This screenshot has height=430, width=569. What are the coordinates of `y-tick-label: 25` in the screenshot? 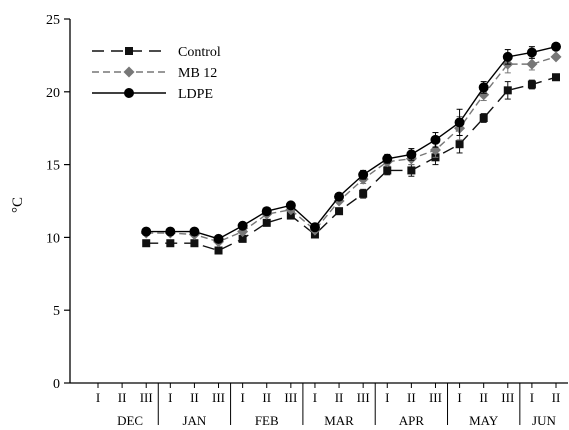 It's located at (53, 20).